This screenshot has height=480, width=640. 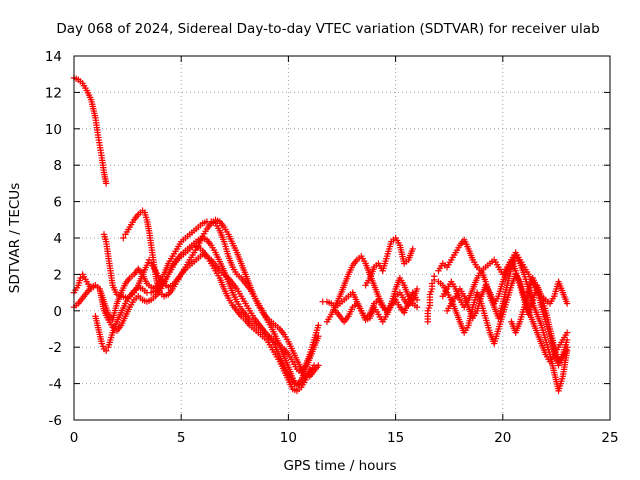 What do you see at coordinates (74, 438) in the screenshot?
I see `x-tick-label: 0` at bounding box center [74, 438].